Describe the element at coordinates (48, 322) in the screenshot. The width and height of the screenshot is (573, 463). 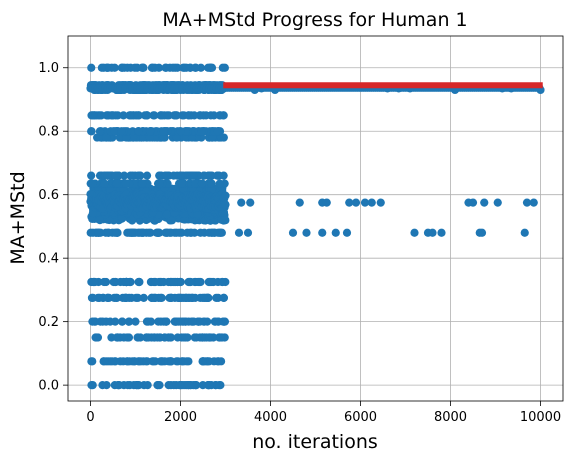
I see `y-tick-label: 0.2` at that location.